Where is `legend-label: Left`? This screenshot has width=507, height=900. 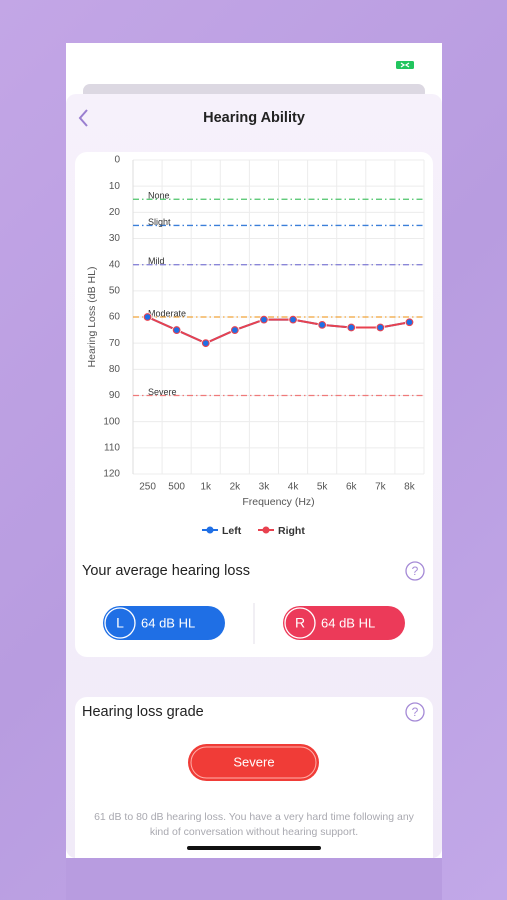 legend-label: Left is located at coordinates (232, 531).